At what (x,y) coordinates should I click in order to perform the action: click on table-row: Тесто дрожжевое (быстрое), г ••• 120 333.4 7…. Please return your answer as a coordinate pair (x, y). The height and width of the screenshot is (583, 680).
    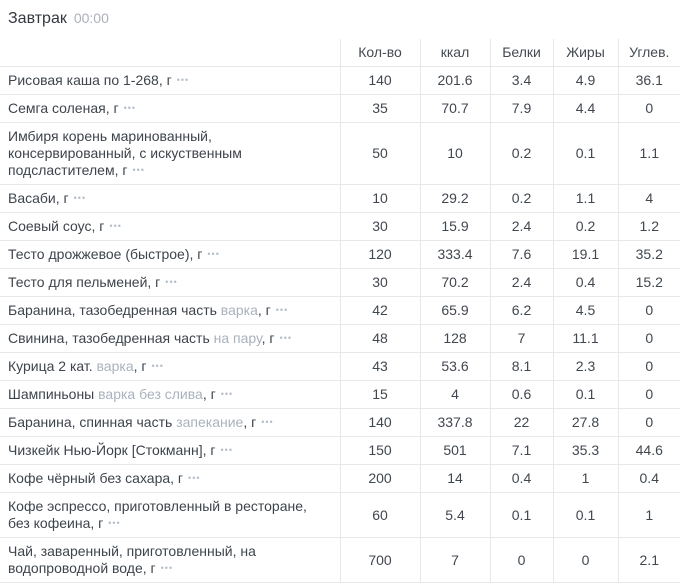
    Looking at the image, I should click on (340, 254).